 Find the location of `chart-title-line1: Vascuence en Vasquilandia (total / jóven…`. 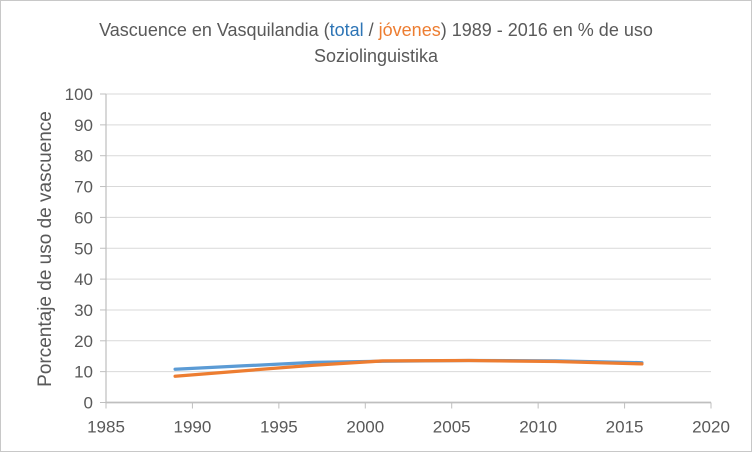

chart-title-line1: Vascuence en Vasquilandia (total / jóven… is located at coordinates (376, 30).